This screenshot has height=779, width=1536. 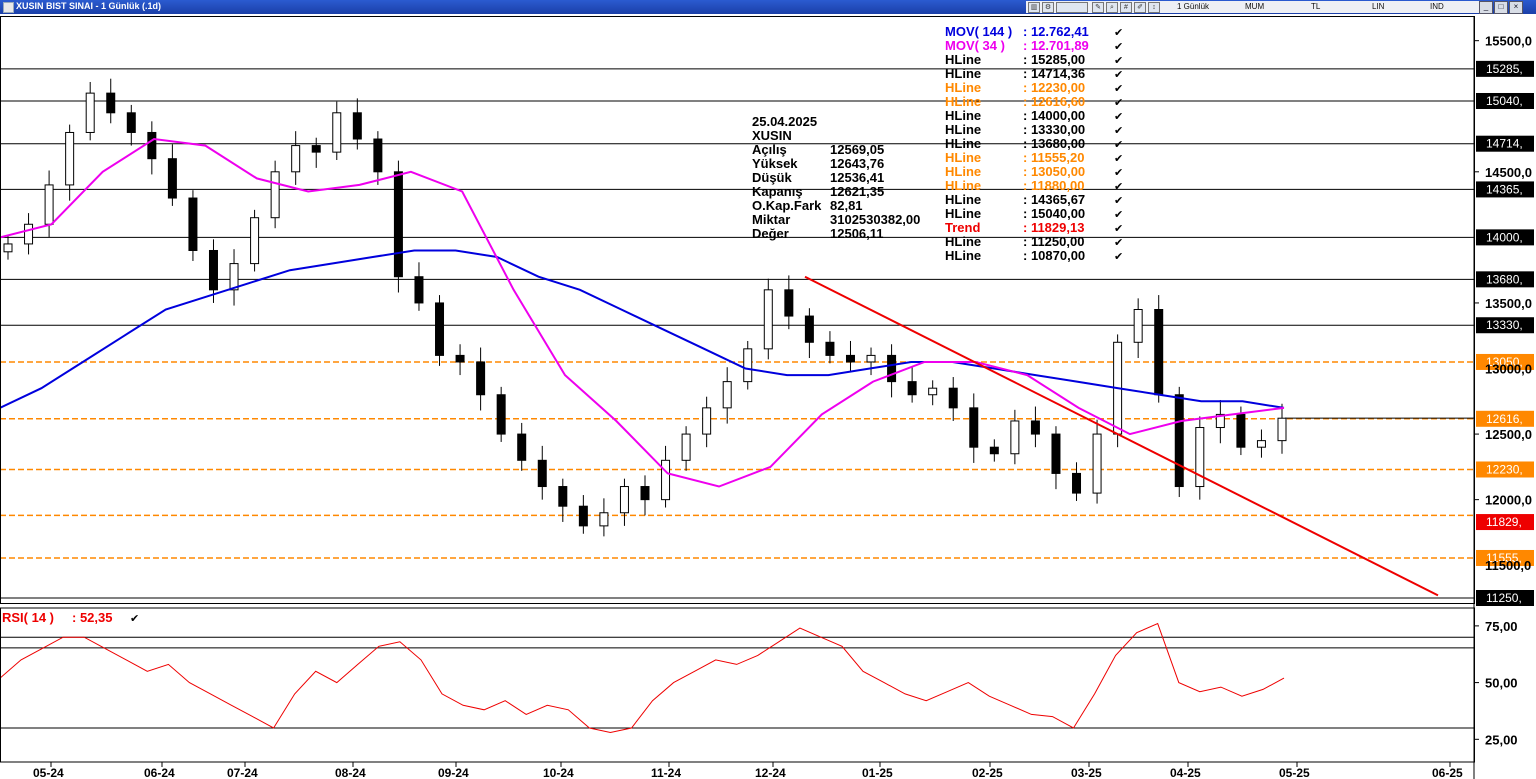 I want to click on legend-check-15: ✔, so click(x=1118, y=243).